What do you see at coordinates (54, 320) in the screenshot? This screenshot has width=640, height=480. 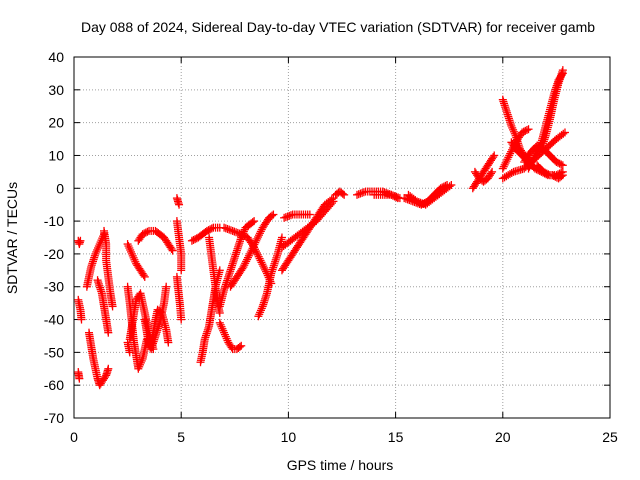 I see `y-tick-label: -40` at bounding box center [54, 320].